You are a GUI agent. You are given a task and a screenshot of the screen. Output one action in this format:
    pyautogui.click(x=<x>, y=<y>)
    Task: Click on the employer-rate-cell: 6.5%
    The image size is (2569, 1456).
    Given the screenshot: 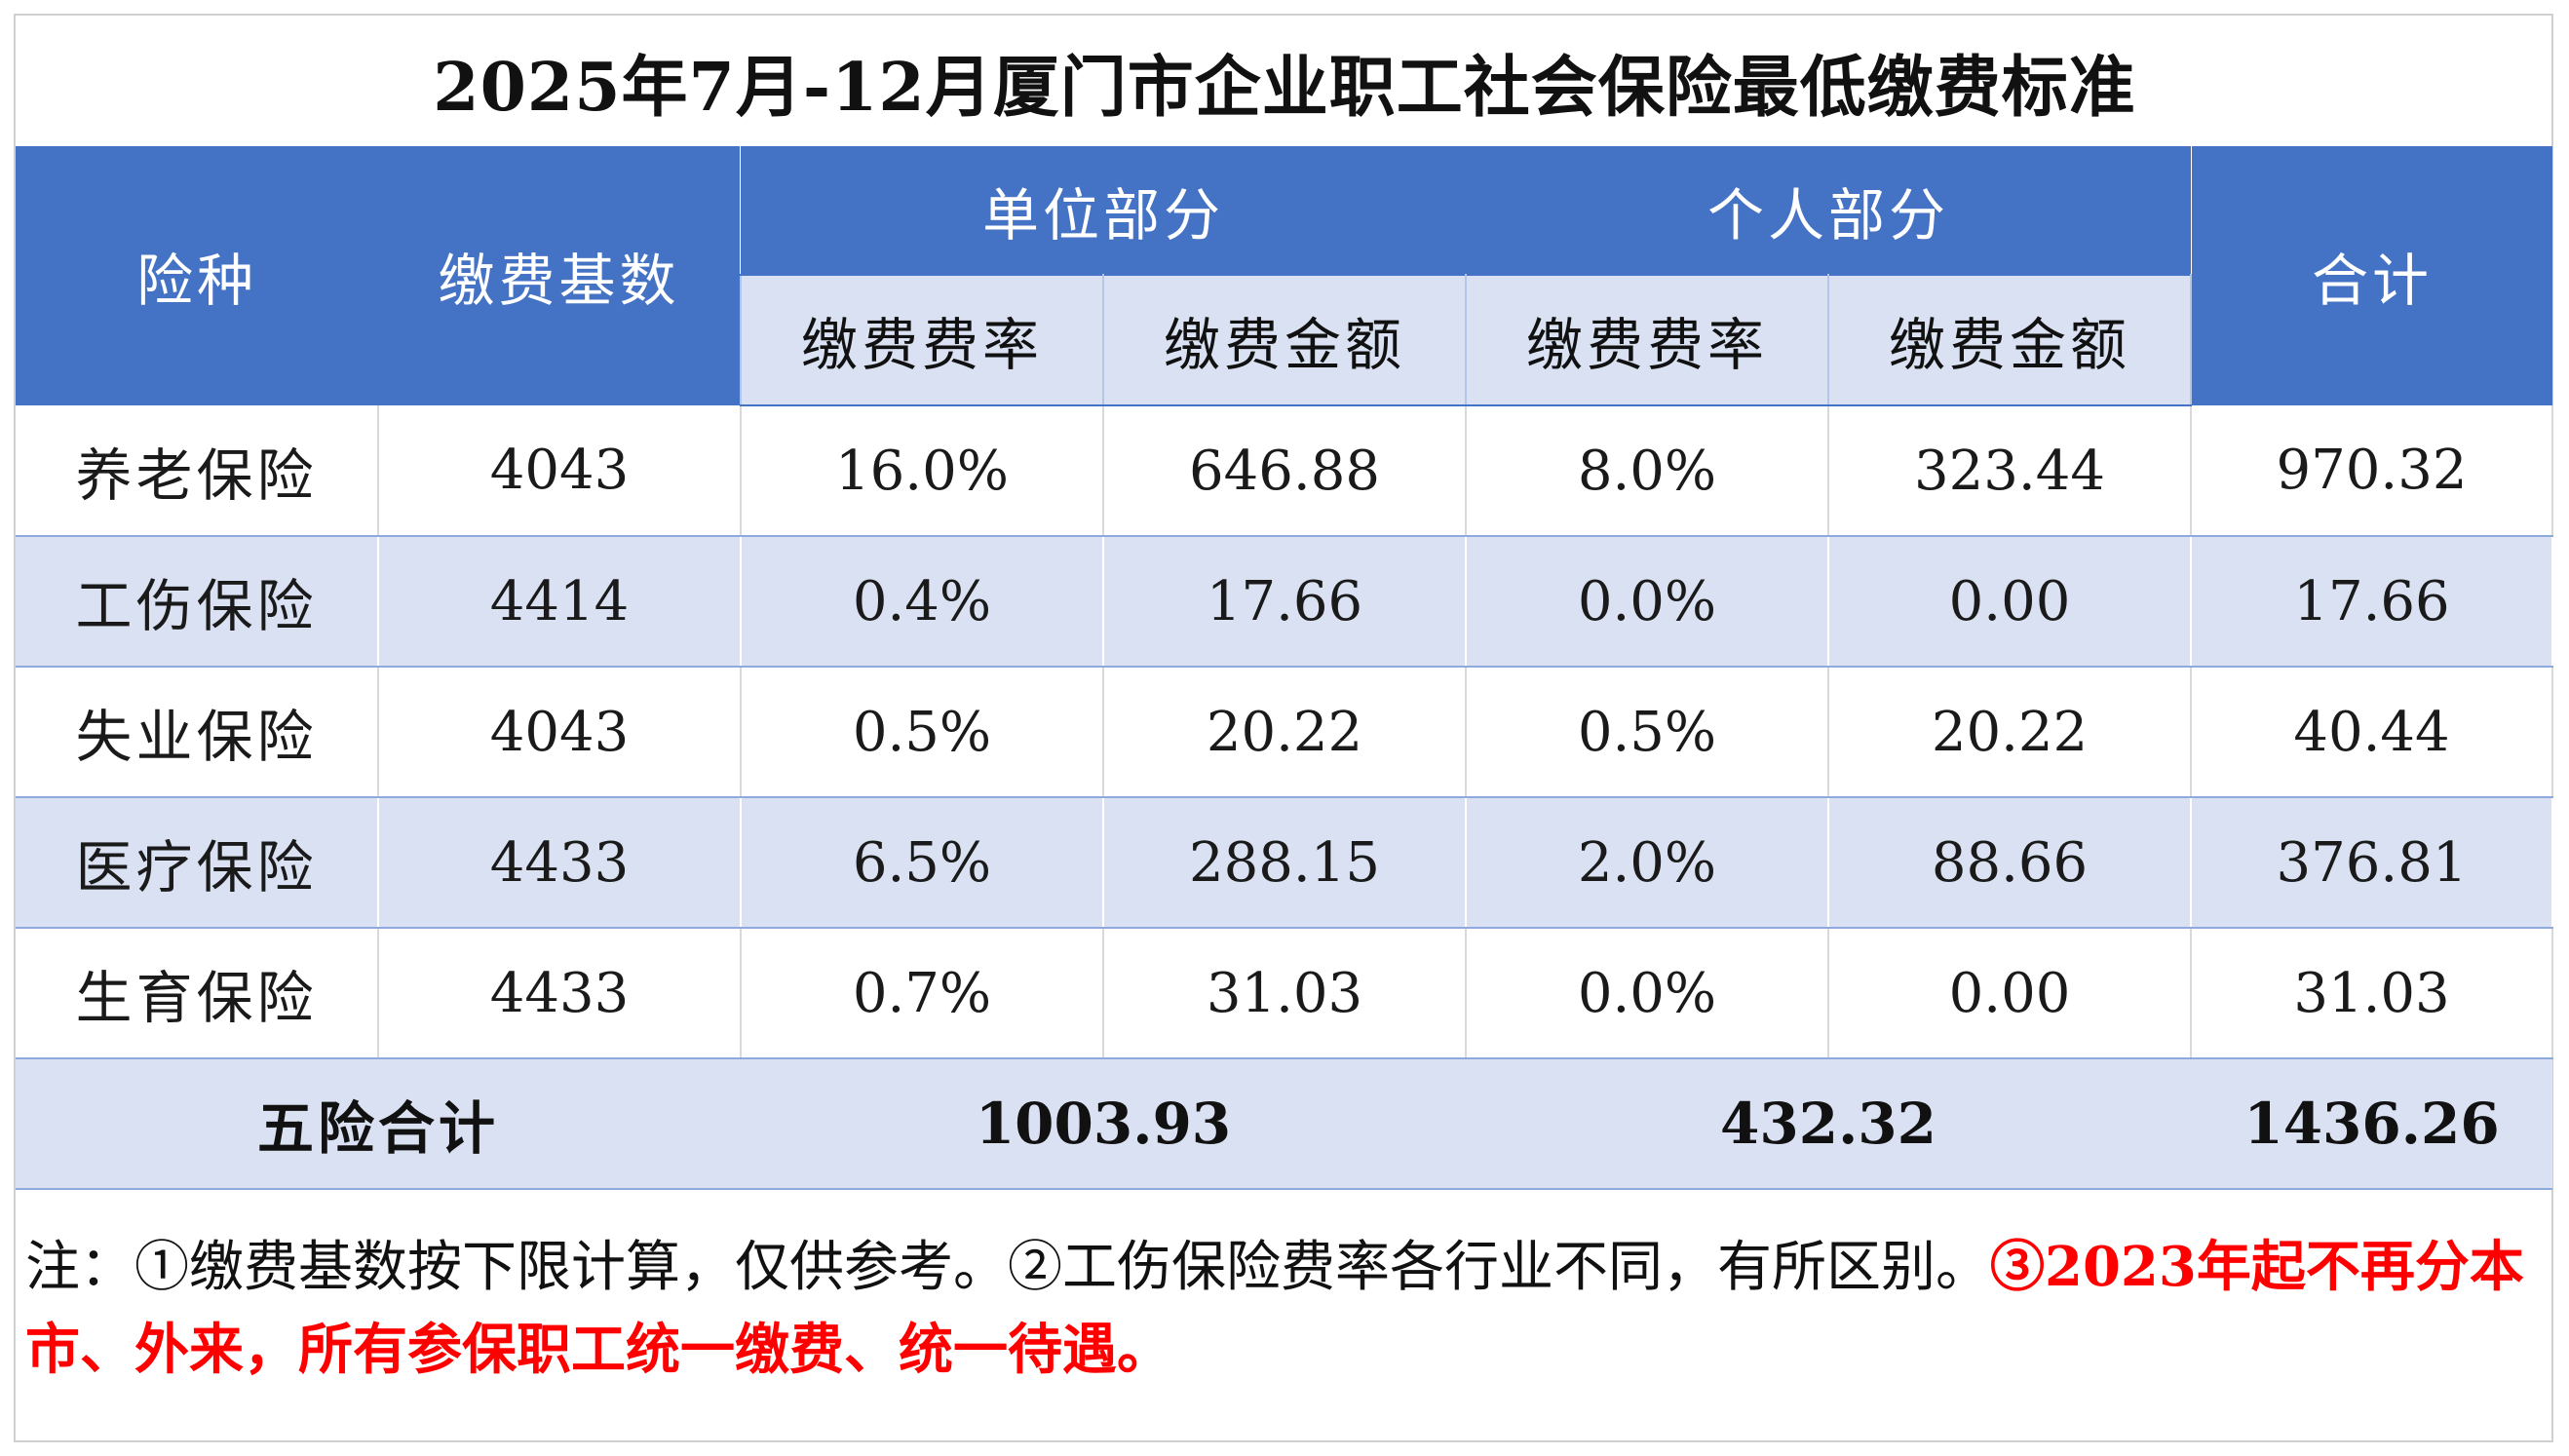 What is the action you would take?
    pyautogui.click(x=922, y=863)
    